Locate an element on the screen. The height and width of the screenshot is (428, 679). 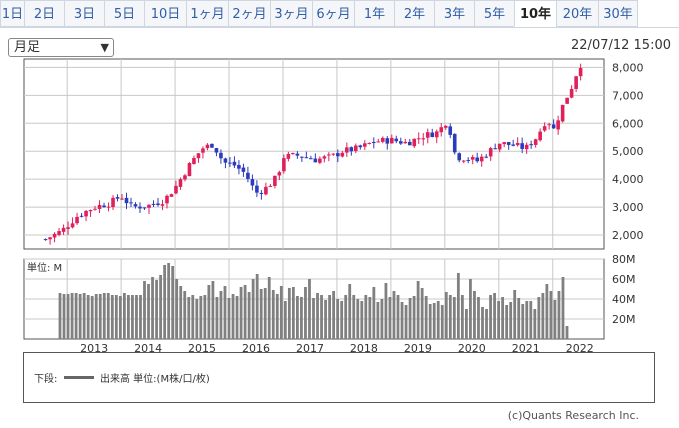
chevron-down-icon: ▼ is located at coordinates (104, 47).